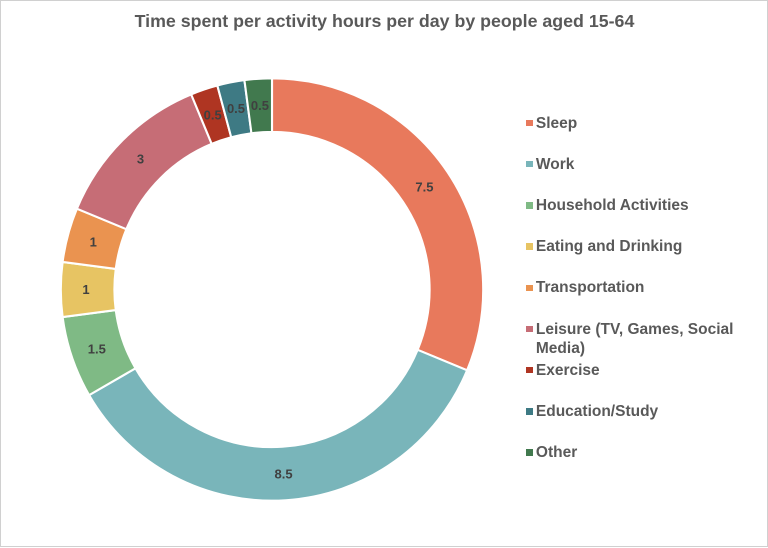 The image size is (768, 548). Describe the element at coordinates (97, 348) in the screenshot. I see `svg-text: 1.5` at that location.